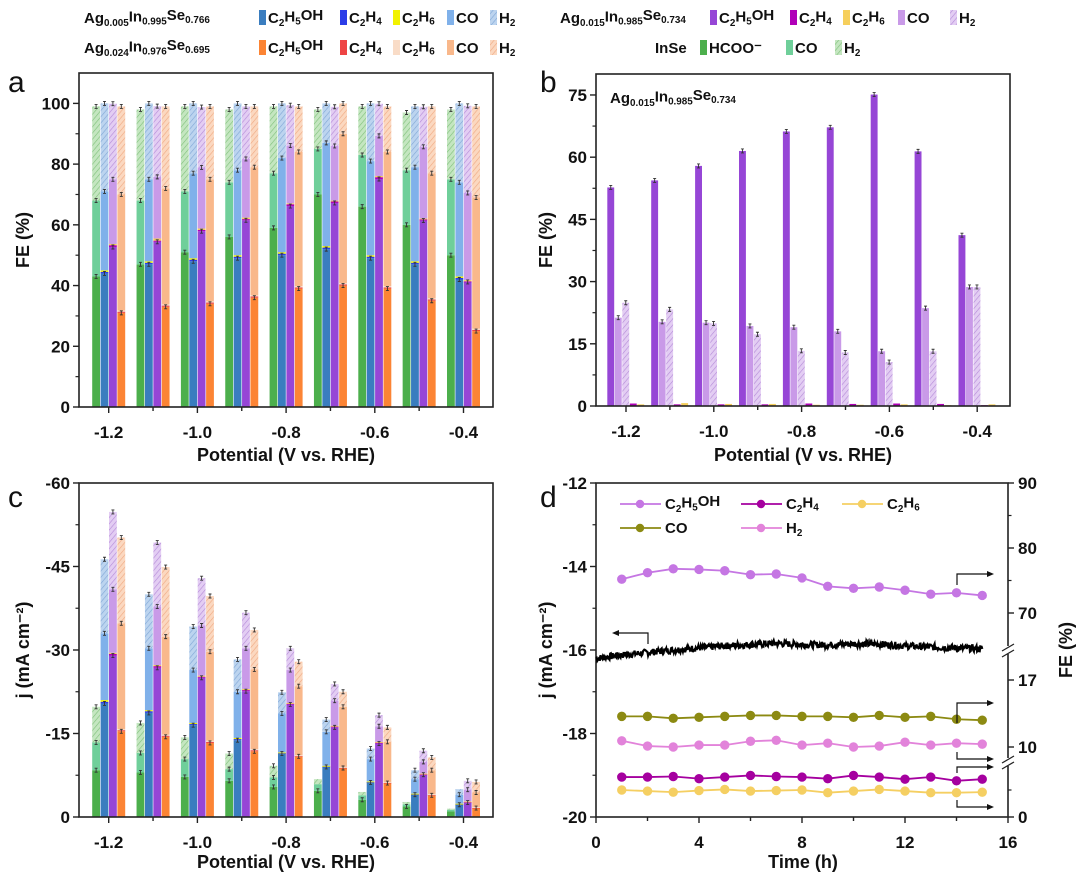  I want to click on legend-sample-name: Ag0.005In0.995Se0.766, so click(147, 18).